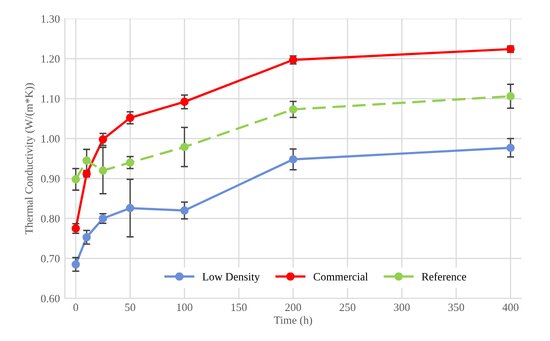 The width and height of the screenshot is (550, 341). Describe the element at coordinates (402, 308) in the screenshot. I see `x-tick-label: 300` at that location.